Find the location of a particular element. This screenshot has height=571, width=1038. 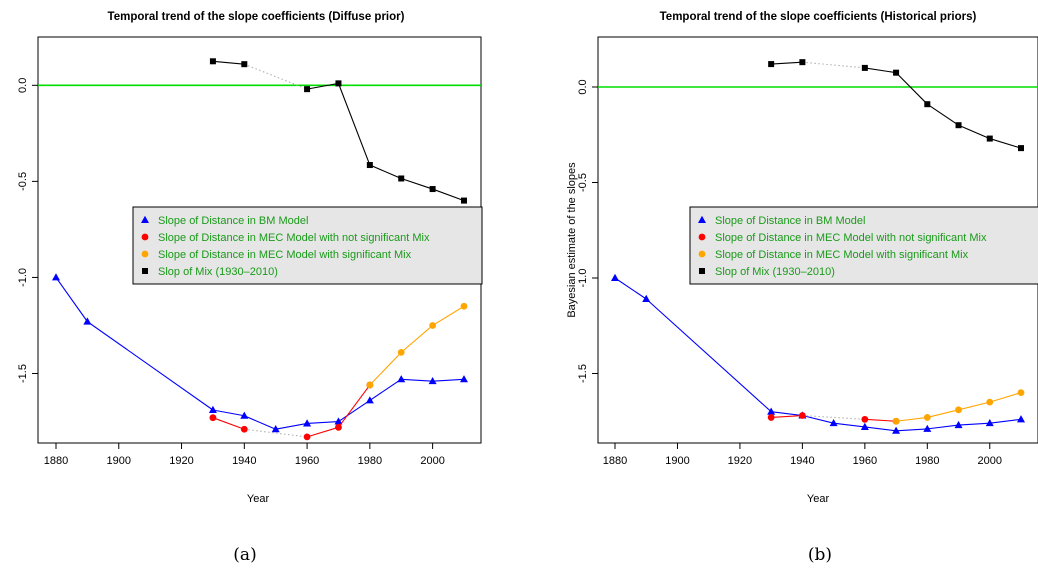

x-tick-label: 1900 is located at coordinates (119, 461).